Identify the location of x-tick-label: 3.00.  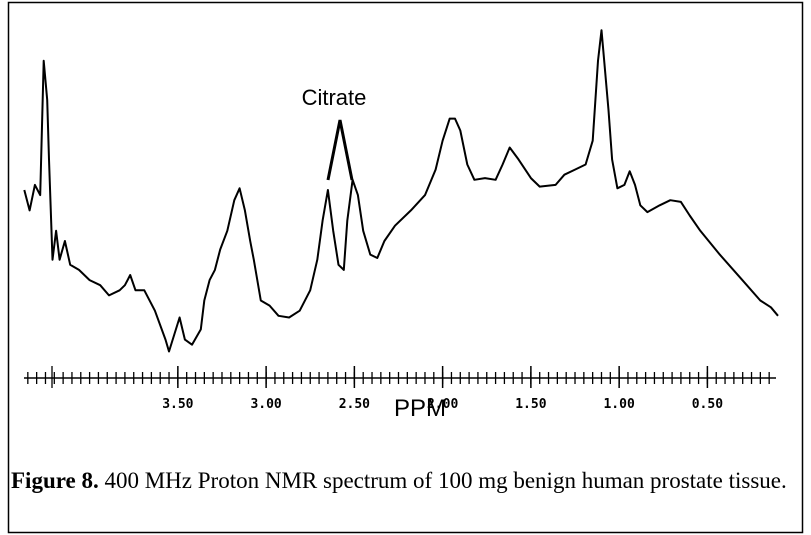
(265, 404).